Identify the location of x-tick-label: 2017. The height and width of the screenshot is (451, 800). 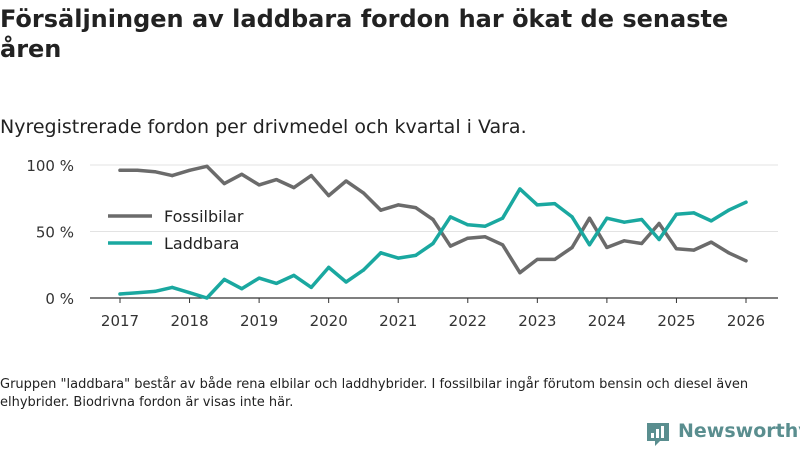
(120, 321).